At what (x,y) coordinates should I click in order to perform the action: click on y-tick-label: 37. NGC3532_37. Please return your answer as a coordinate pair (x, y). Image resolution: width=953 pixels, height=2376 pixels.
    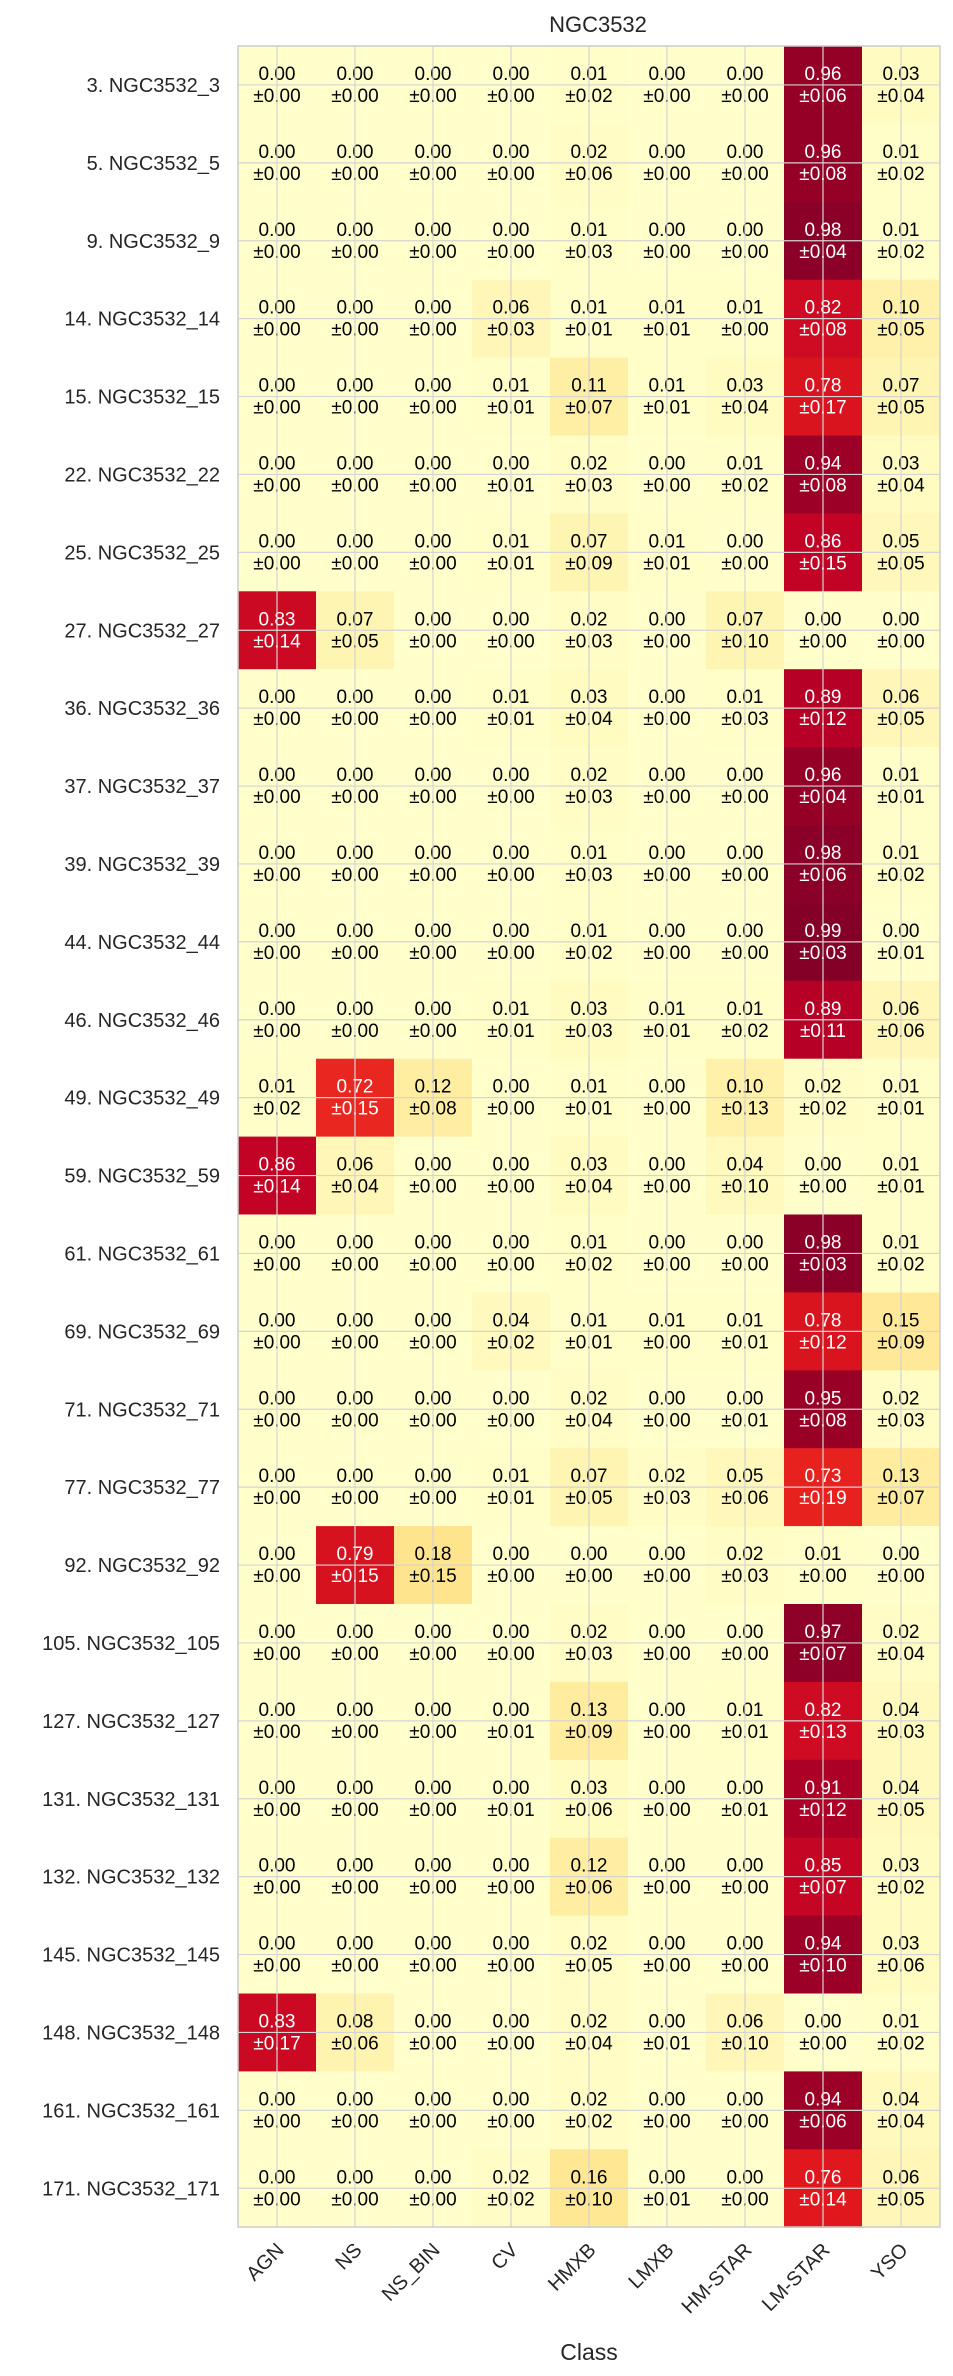
    Looking at the image, I should click on (142, 787).